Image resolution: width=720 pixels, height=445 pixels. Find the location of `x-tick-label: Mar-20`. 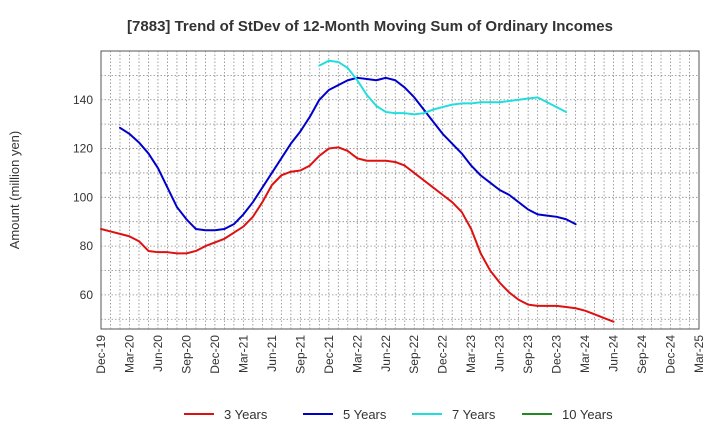

x-tick-label: Mar-20 is located at coordinates (129, 354).